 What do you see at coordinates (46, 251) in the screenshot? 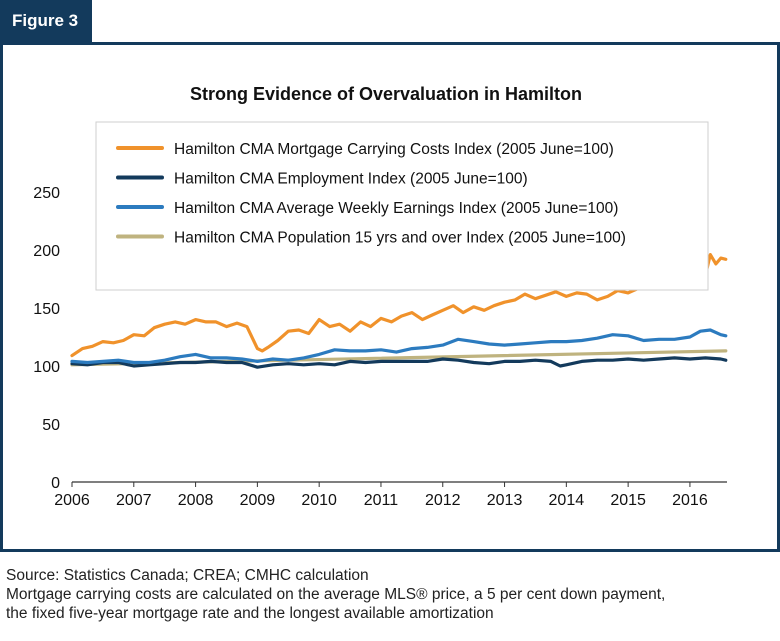
I see `y-tick-label: 200` at bounding box center [46, 251].